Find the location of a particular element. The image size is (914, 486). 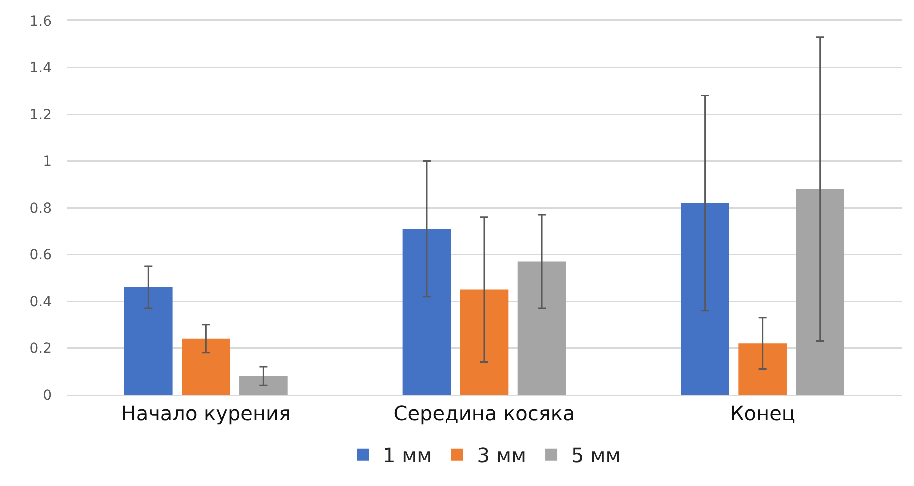

y-tick-label: 0.8 is located at coordinates (41, 208).